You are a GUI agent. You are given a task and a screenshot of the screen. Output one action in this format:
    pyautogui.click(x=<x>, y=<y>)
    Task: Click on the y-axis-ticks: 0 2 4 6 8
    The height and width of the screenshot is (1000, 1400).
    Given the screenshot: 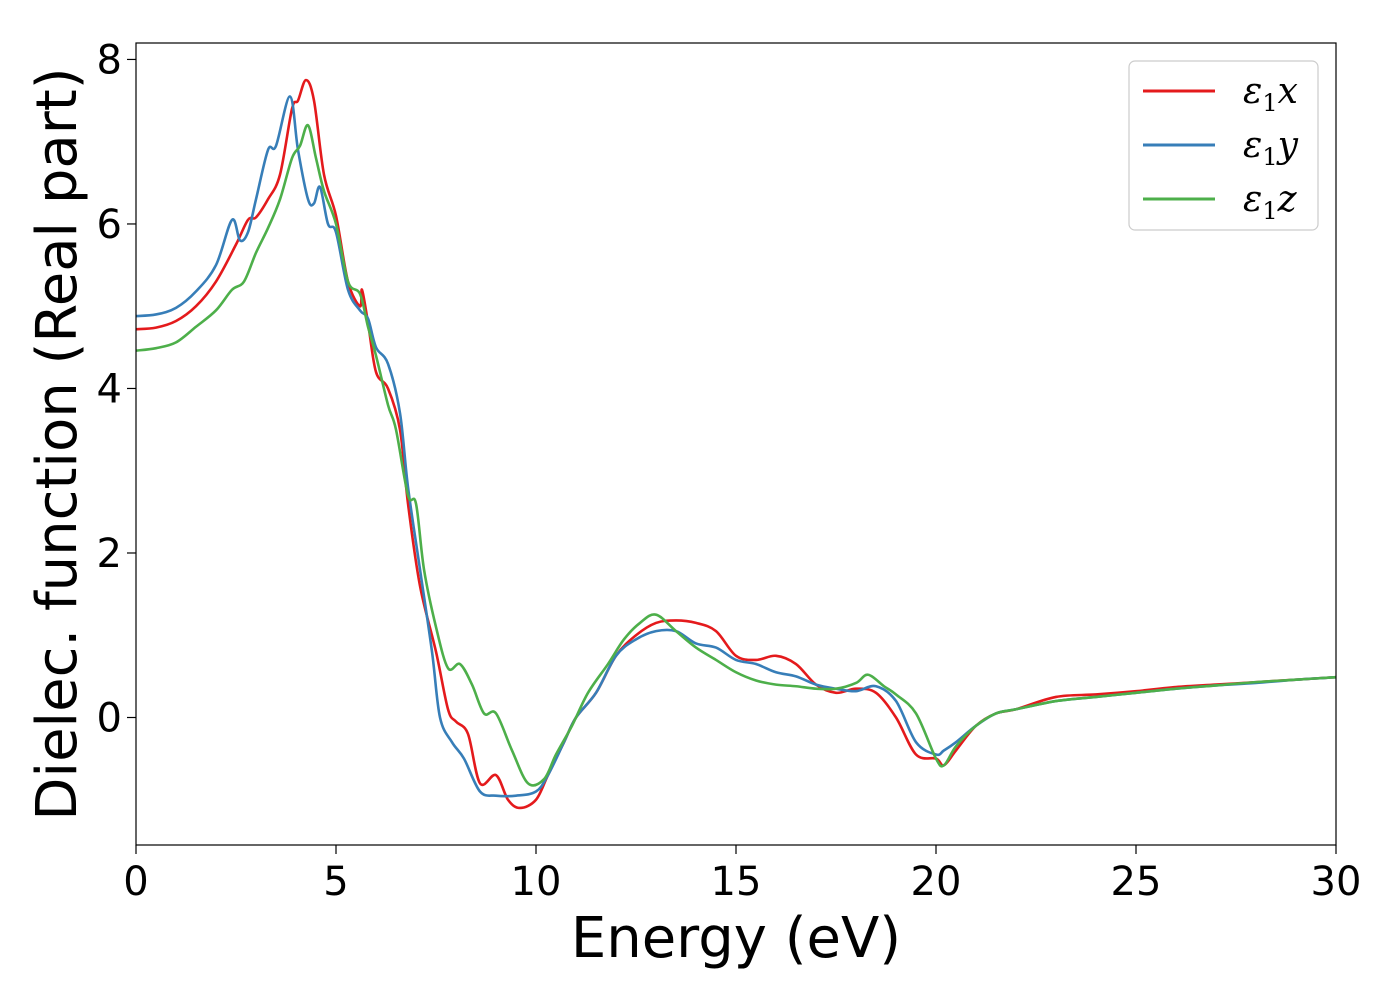 What is the action you would take?
    pyautogui.click(x=116, y=389)
    